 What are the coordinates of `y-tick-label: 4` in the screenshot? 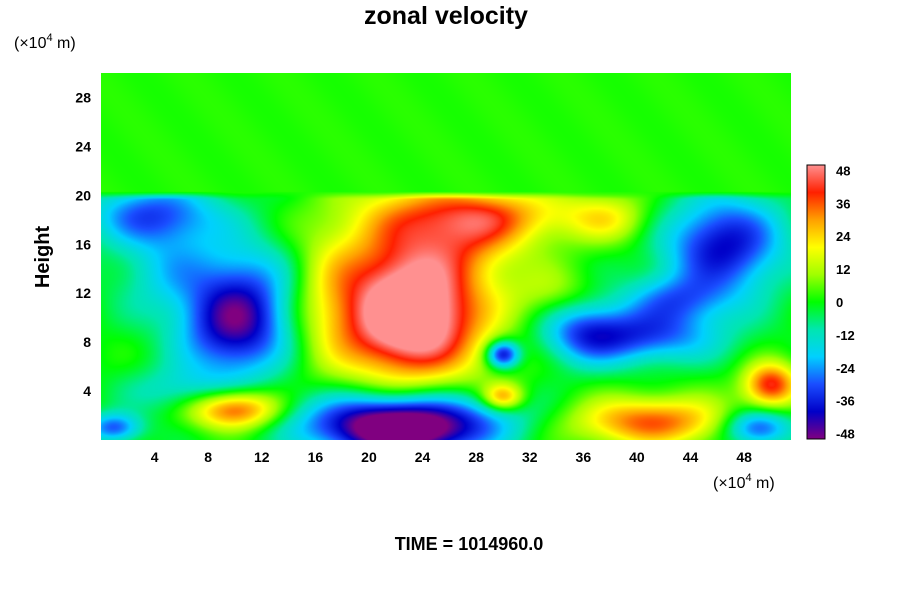 It's located at (87, 391).